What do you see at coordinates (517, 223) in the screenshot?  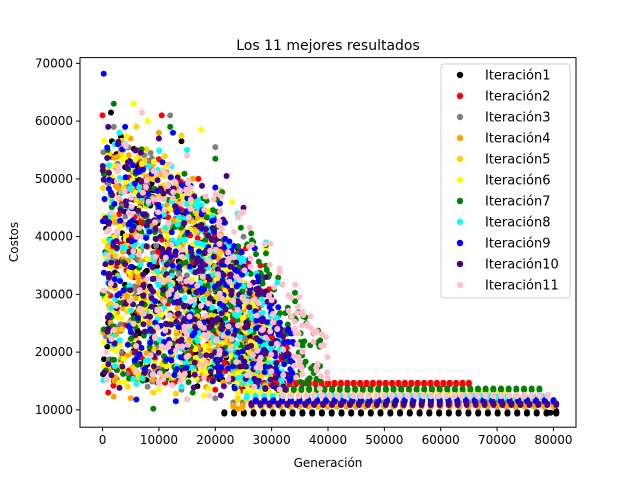 I see `legend-label: Iteración8` at bounding box center [517, 223].